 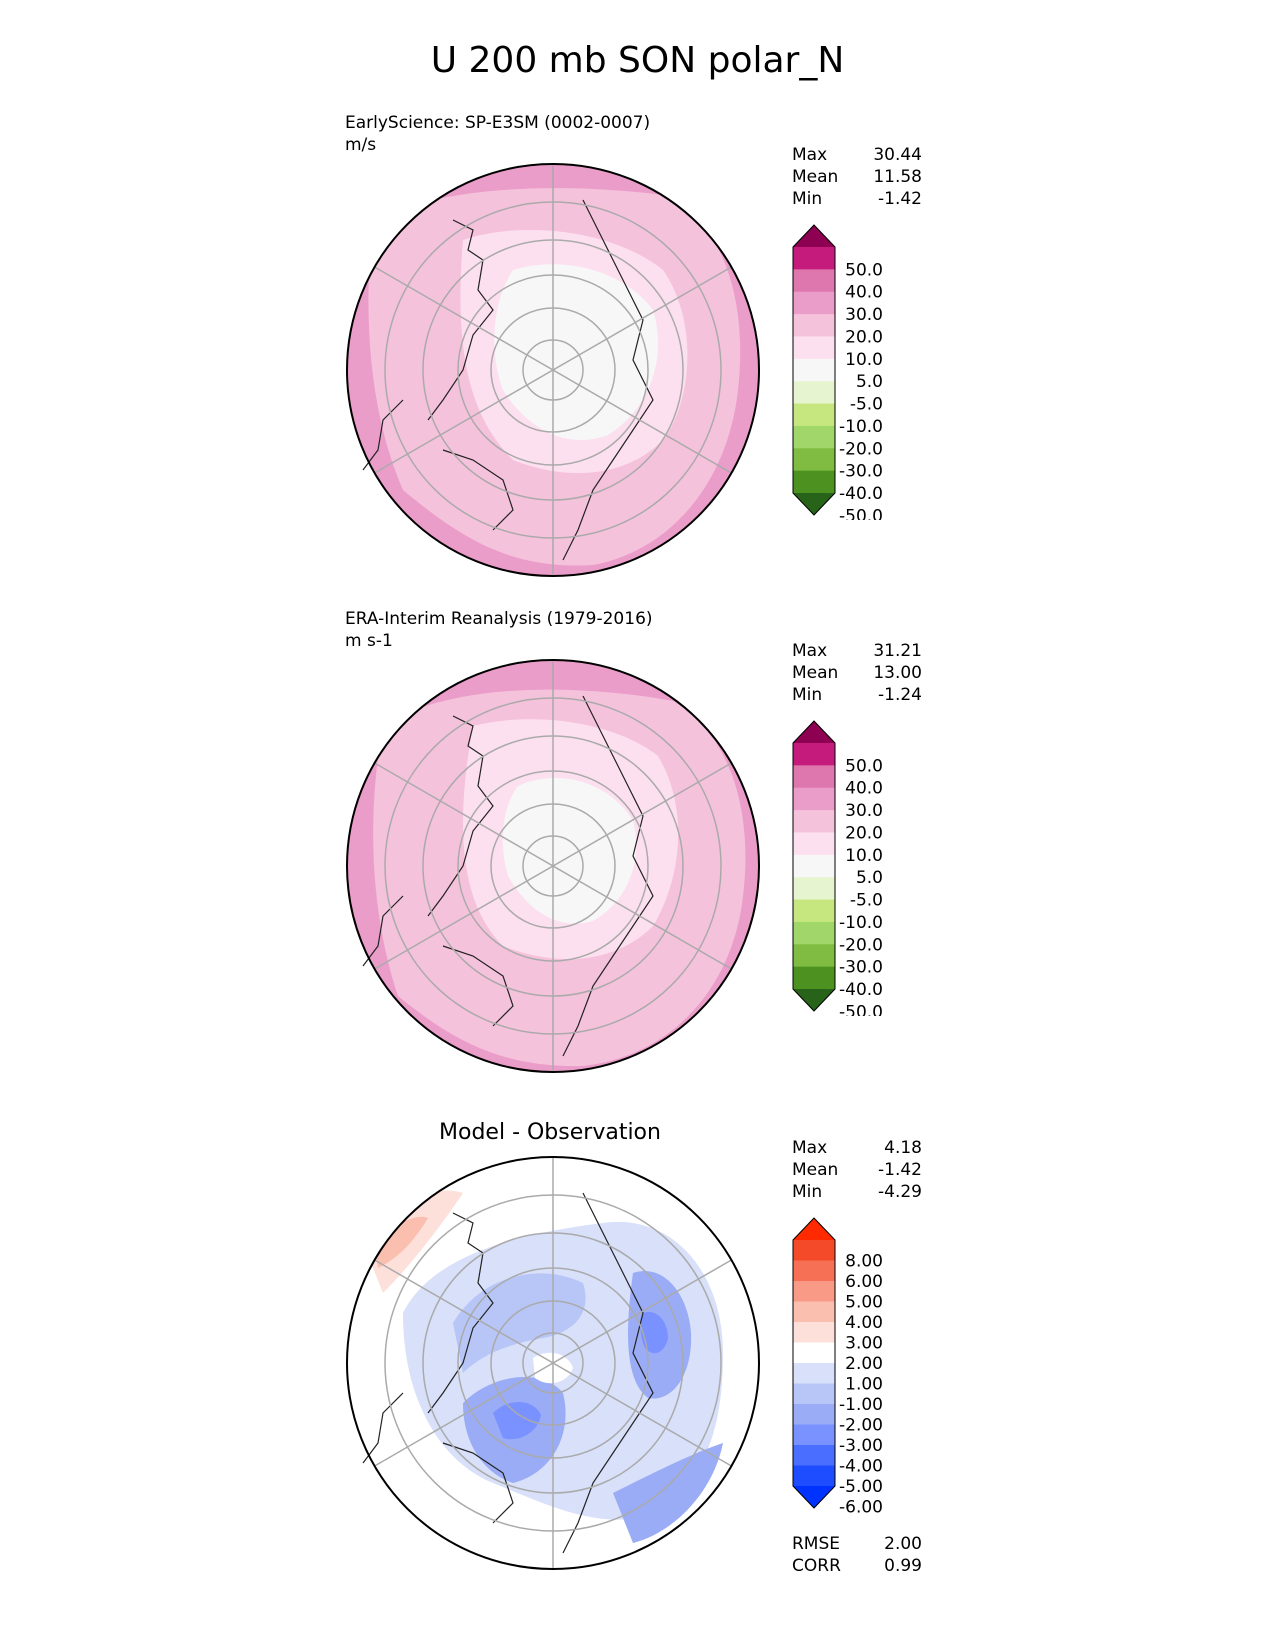 I want to click on stat-row: Max 30.44, so click(x=857, y=155).